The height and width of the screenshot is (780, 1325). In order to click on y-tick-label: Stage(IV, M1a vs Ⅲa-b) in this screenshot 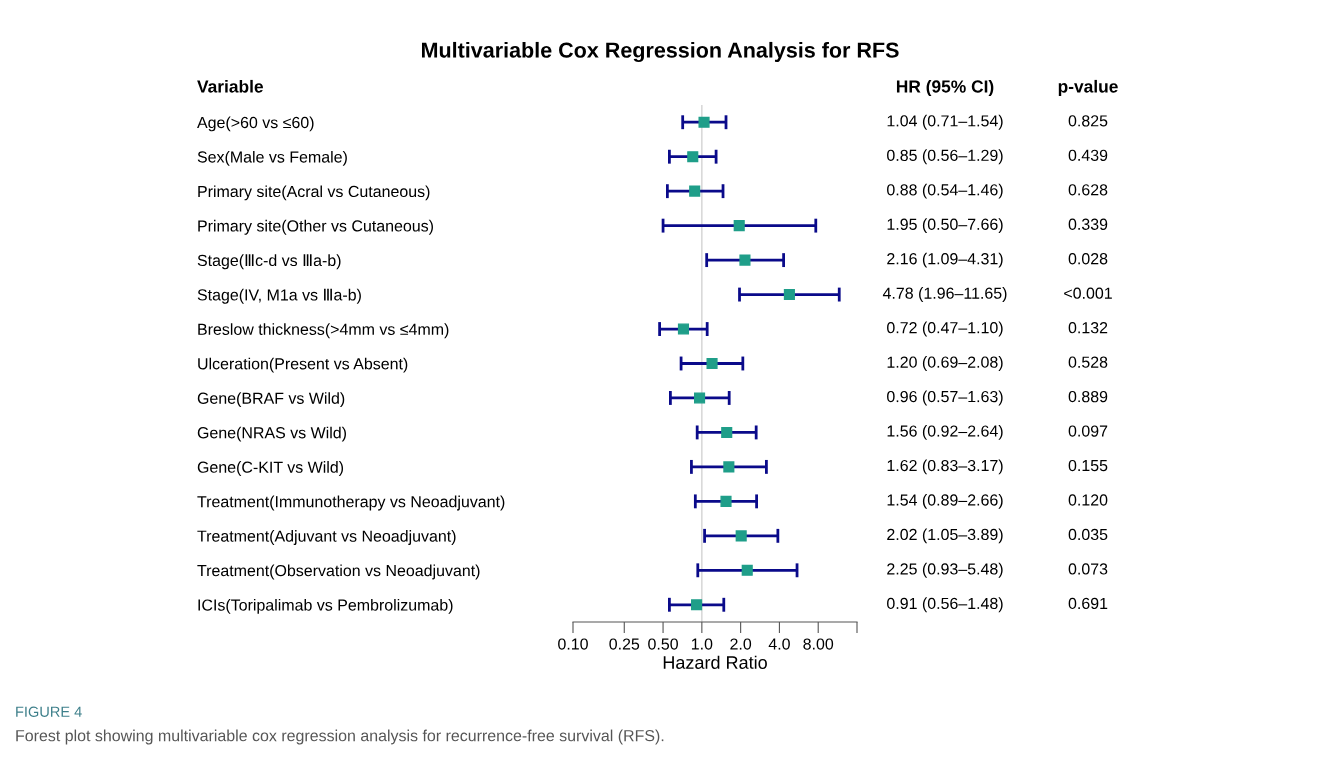, I will do `click(279, 296)`.